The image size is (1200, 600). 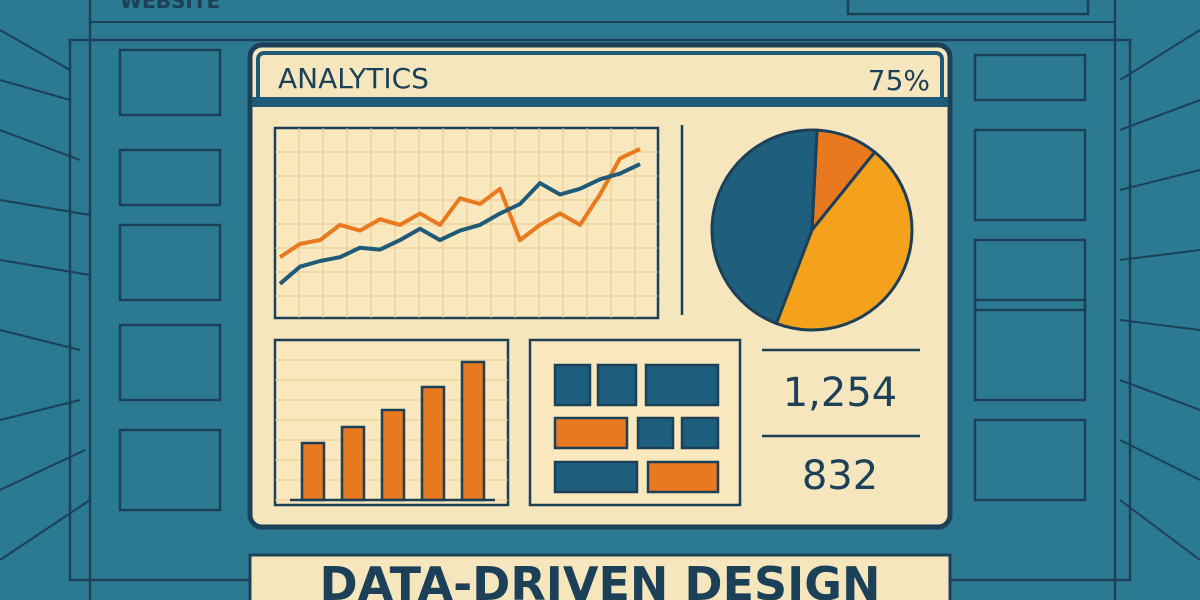 I want to click on dashboard-title: ANALYTICS, so click(x=353, y=78).